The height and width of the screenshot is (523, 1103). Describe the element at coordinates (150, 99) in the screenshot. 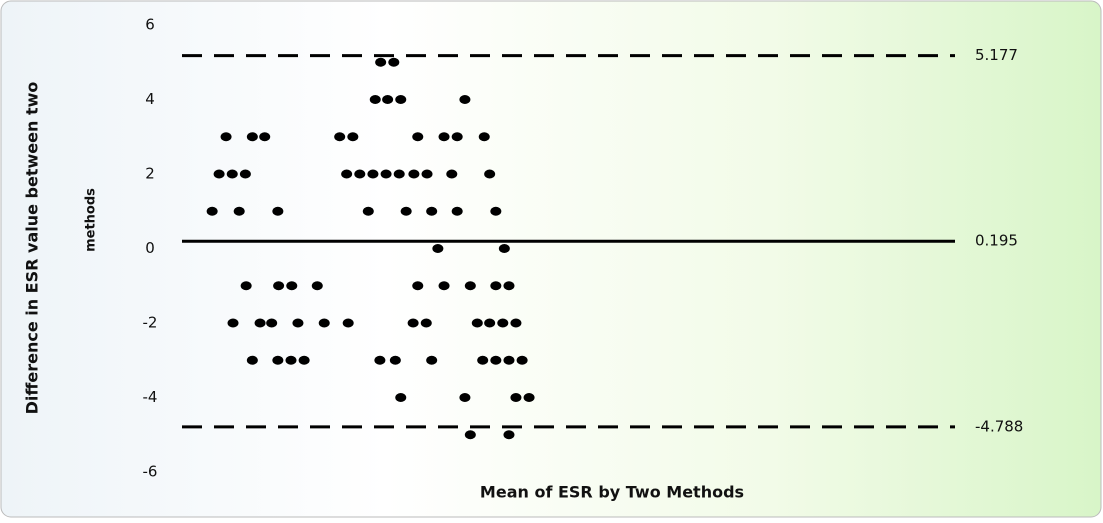

I see `y-tick-label: 4` at that location.